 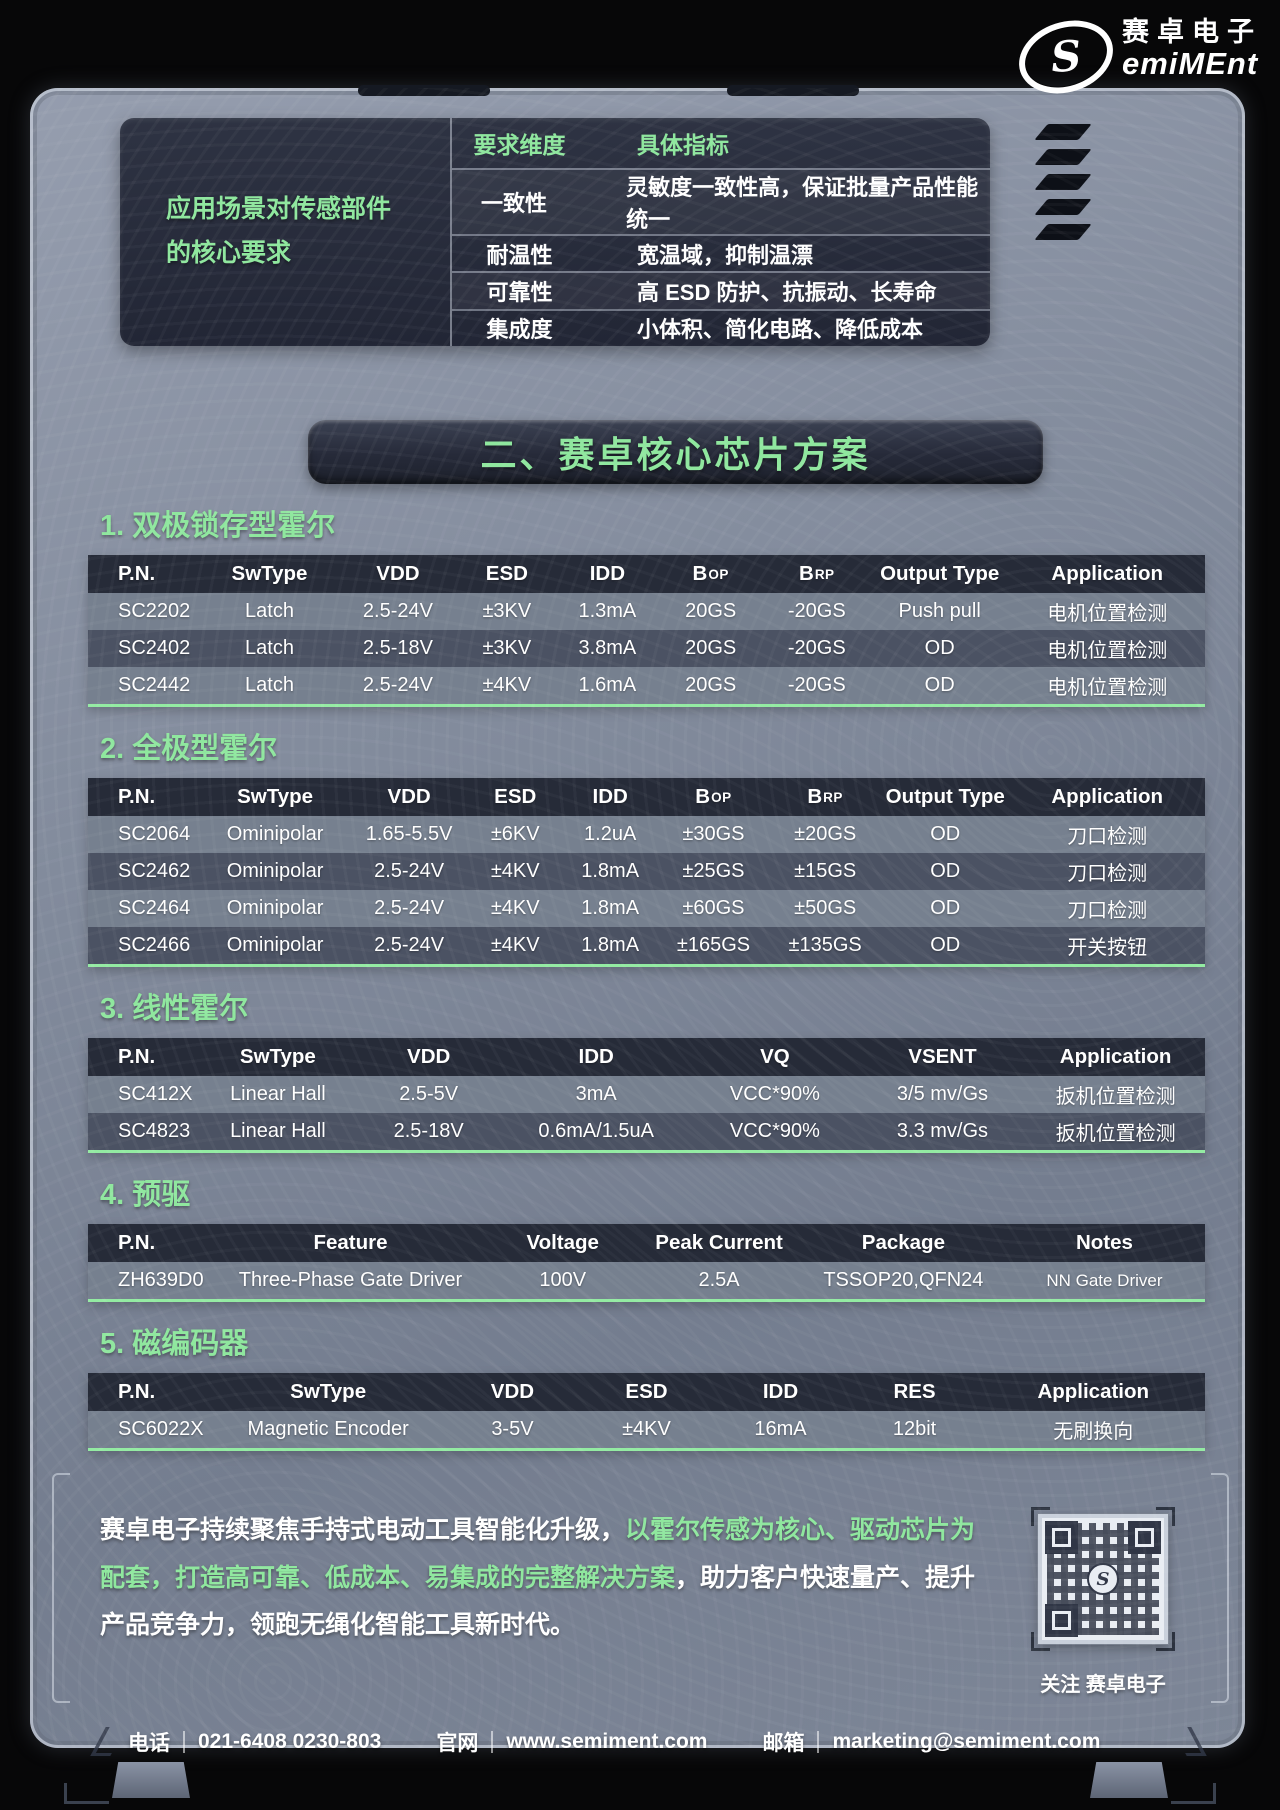 What do you see at coordinates (787, 292) in the screenshot?
I see `requirement-spec: 高 ESD 防护、抗振动、长寿命` at bounding box center [787, 292].